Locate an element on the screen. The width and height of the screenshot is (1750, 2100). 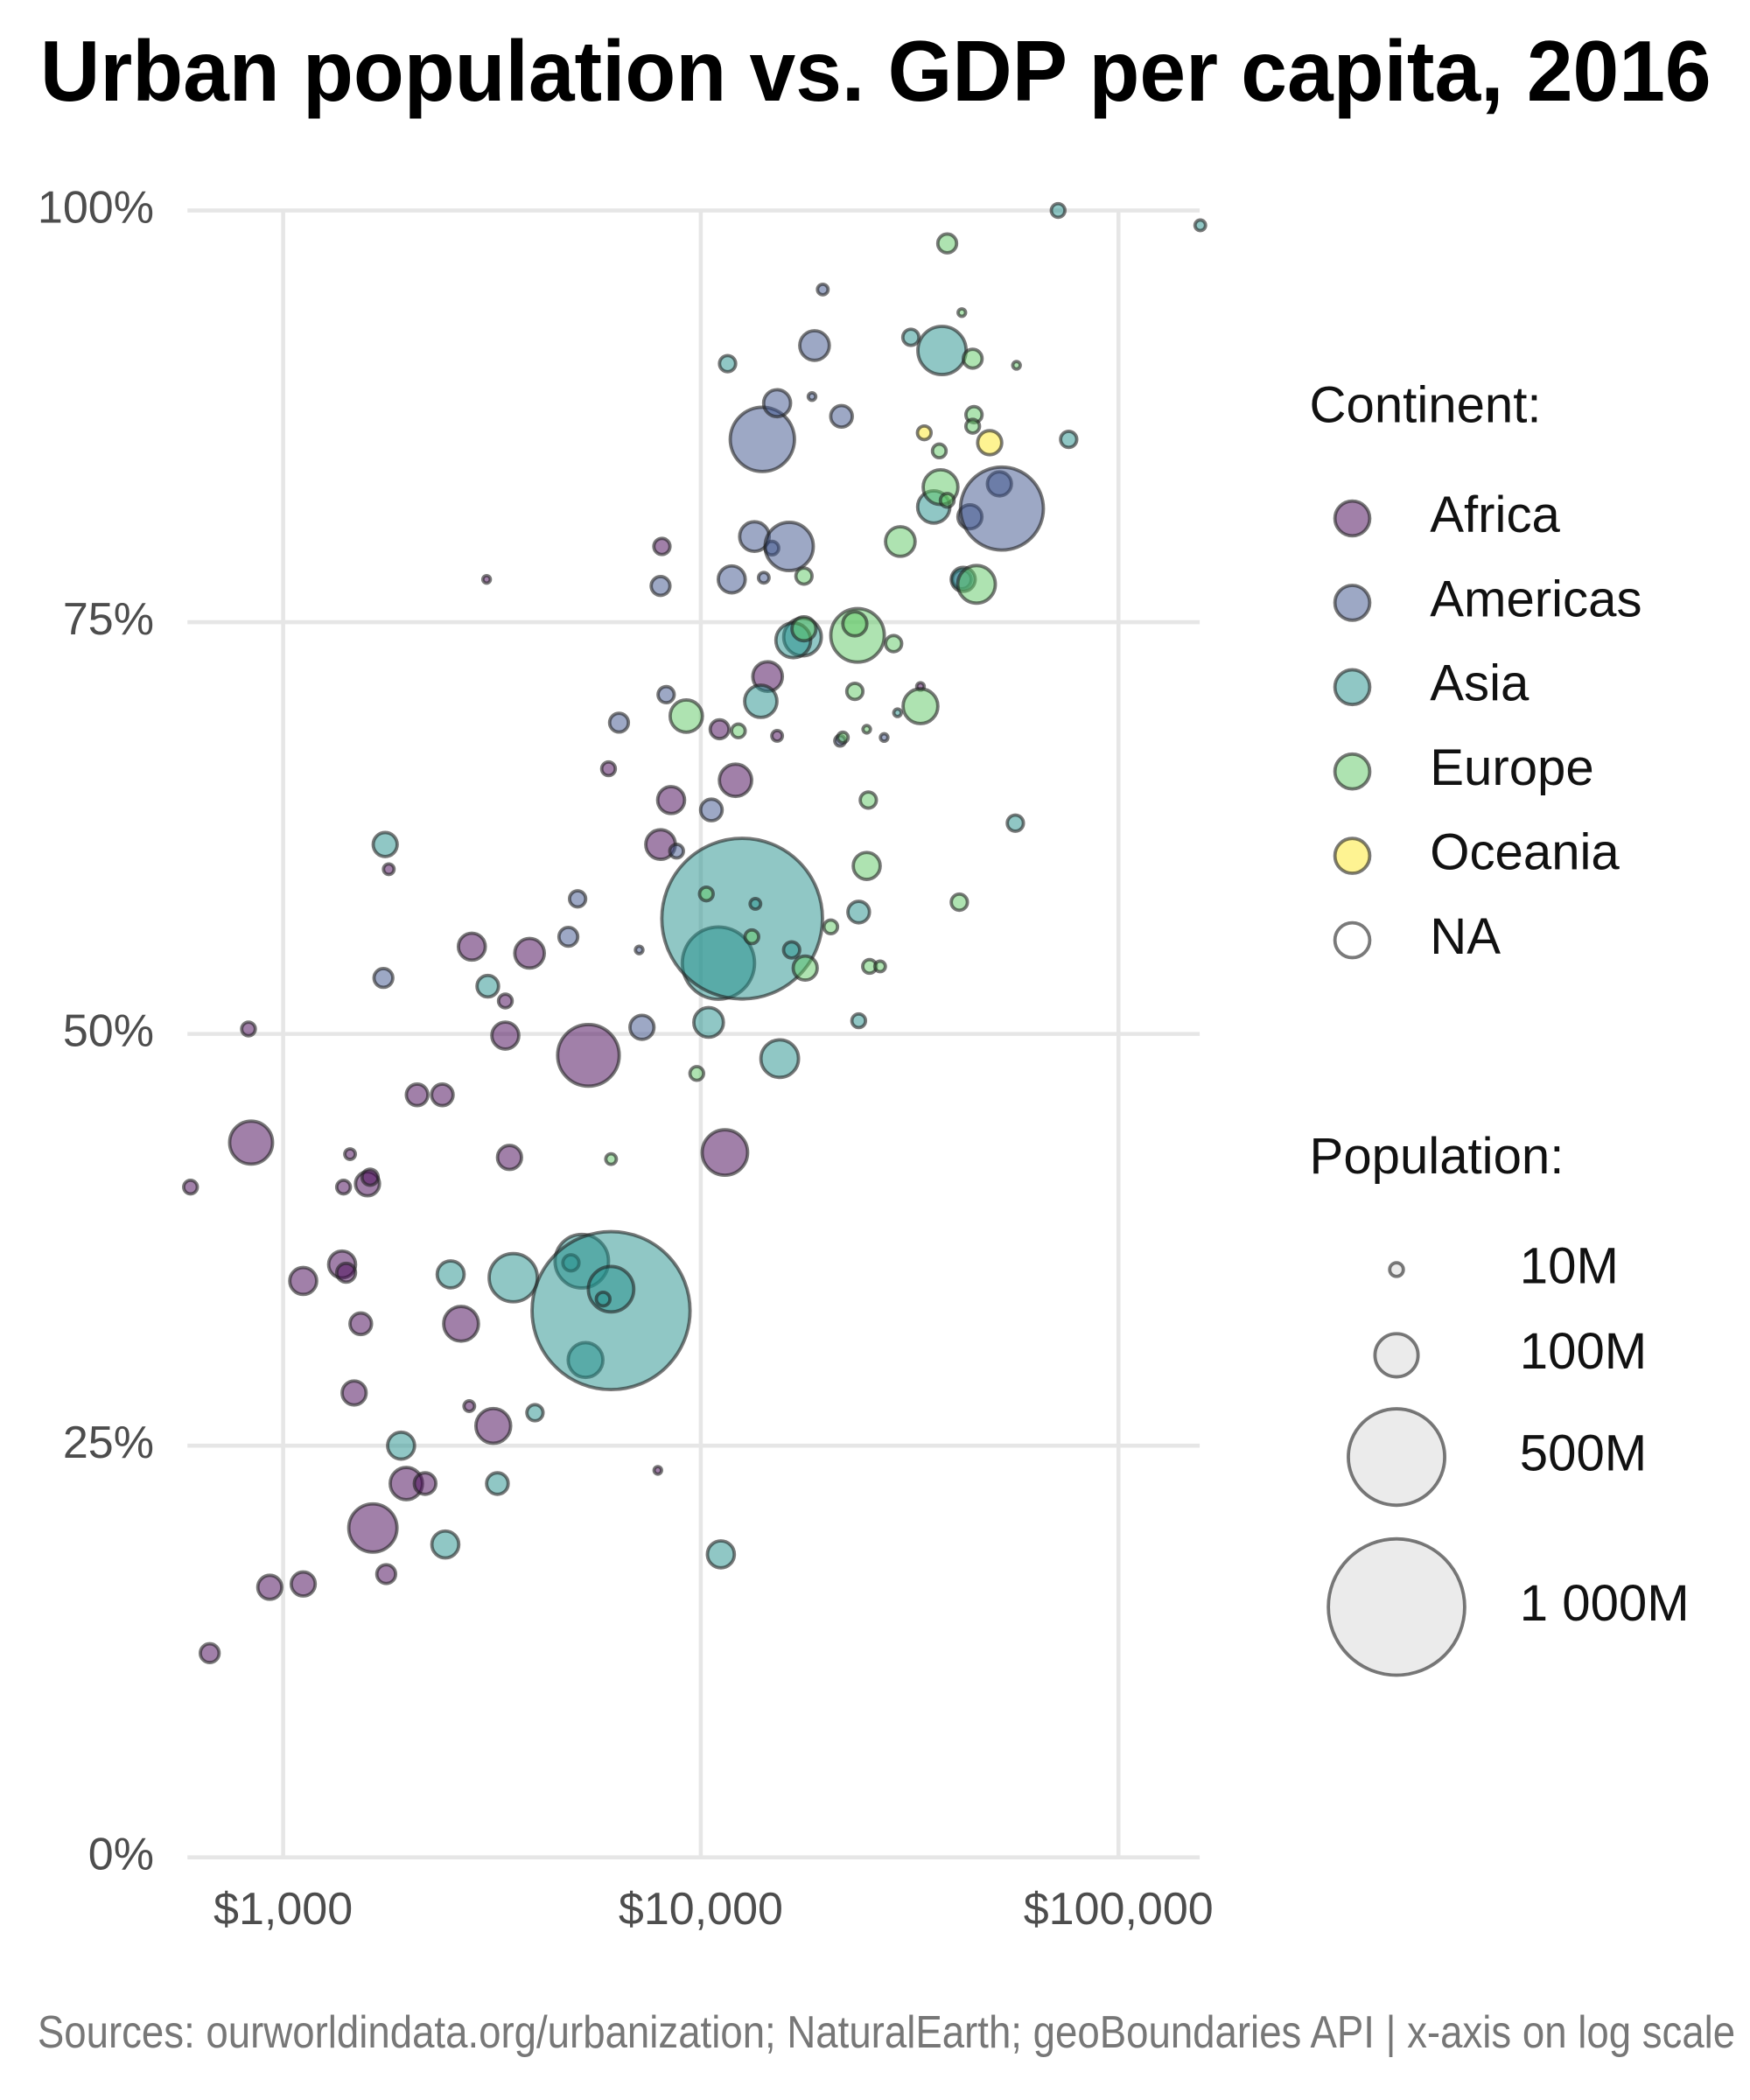
legend-label: Asia is located at coordinates (1480, 683).